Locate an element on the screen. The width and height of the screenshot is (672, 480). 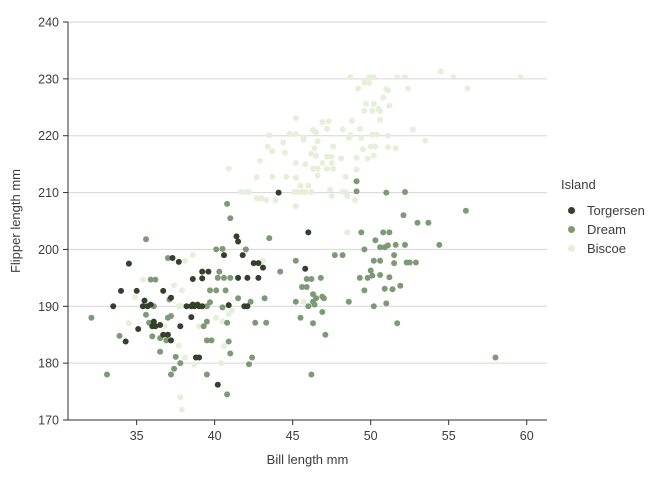
x-tick-label: 55 is located at coordinates (449, 436).